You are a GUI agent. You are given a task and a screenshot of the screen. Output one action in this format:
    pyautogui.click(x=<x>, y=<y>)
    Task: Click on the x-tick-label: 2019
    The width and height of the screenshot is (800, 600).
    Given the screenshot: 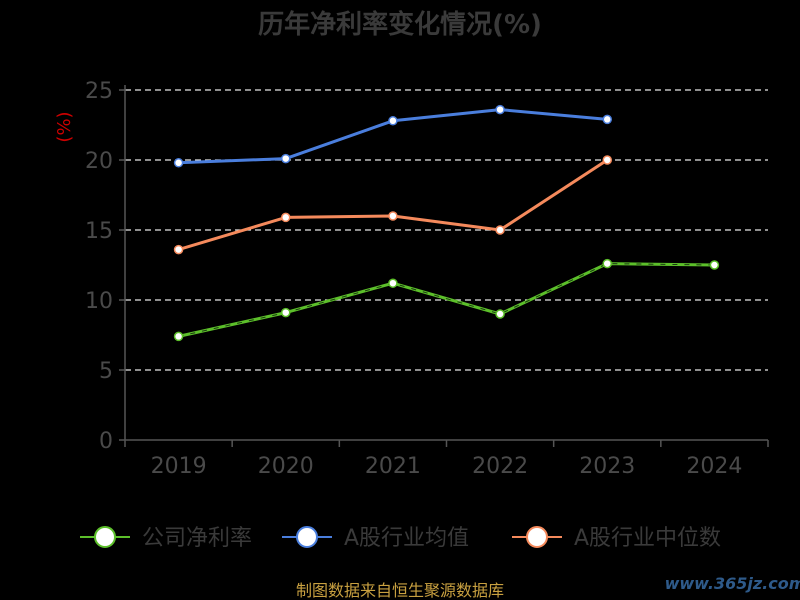 What is the action you would take?
    pyautogui.click(x=179, y=466)
    